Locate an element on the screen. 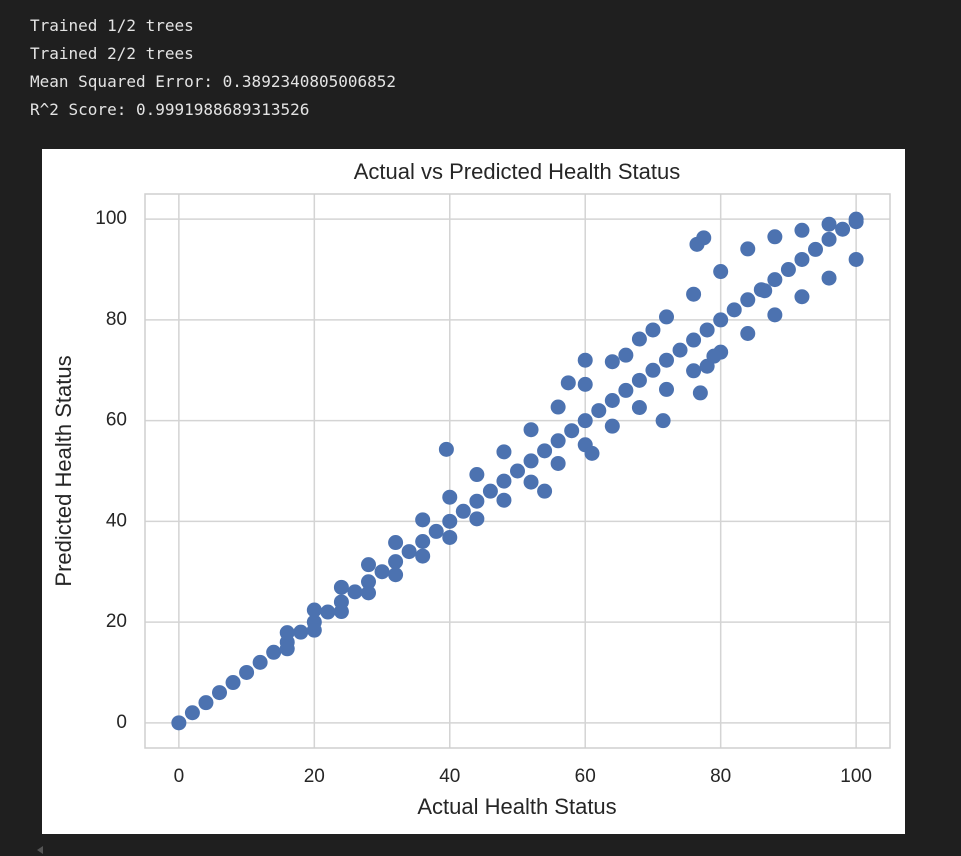 This screenshot has height=856, width=961. scroll-arrow is located at coordinates (40, 850).